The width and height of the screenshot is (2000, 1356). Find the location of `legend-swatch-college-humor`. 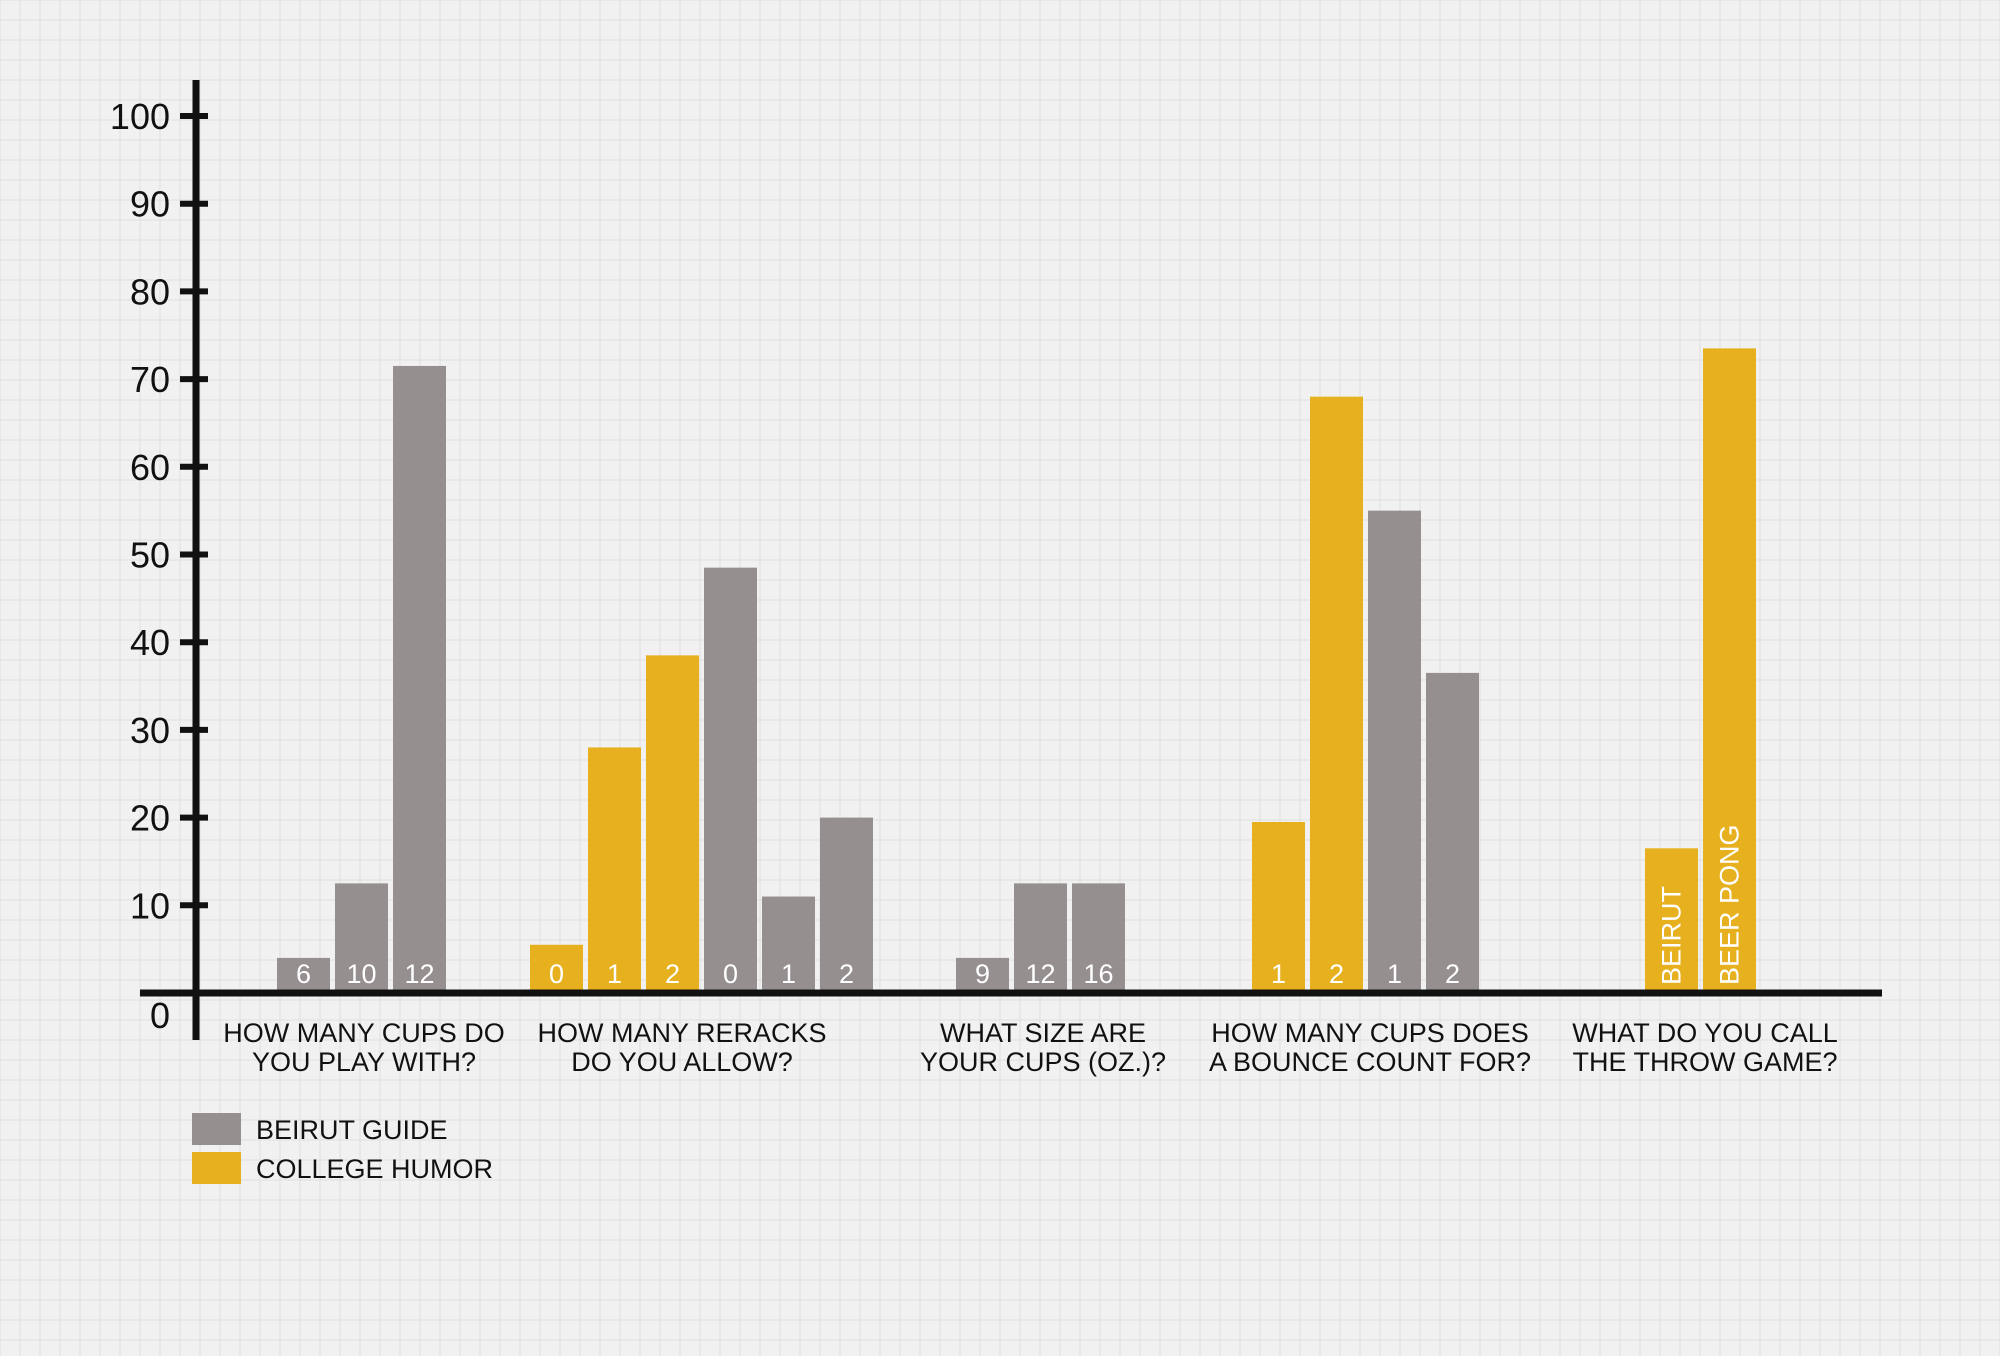

legend-swatch-college-humor is located at coordinates (216, 1168).